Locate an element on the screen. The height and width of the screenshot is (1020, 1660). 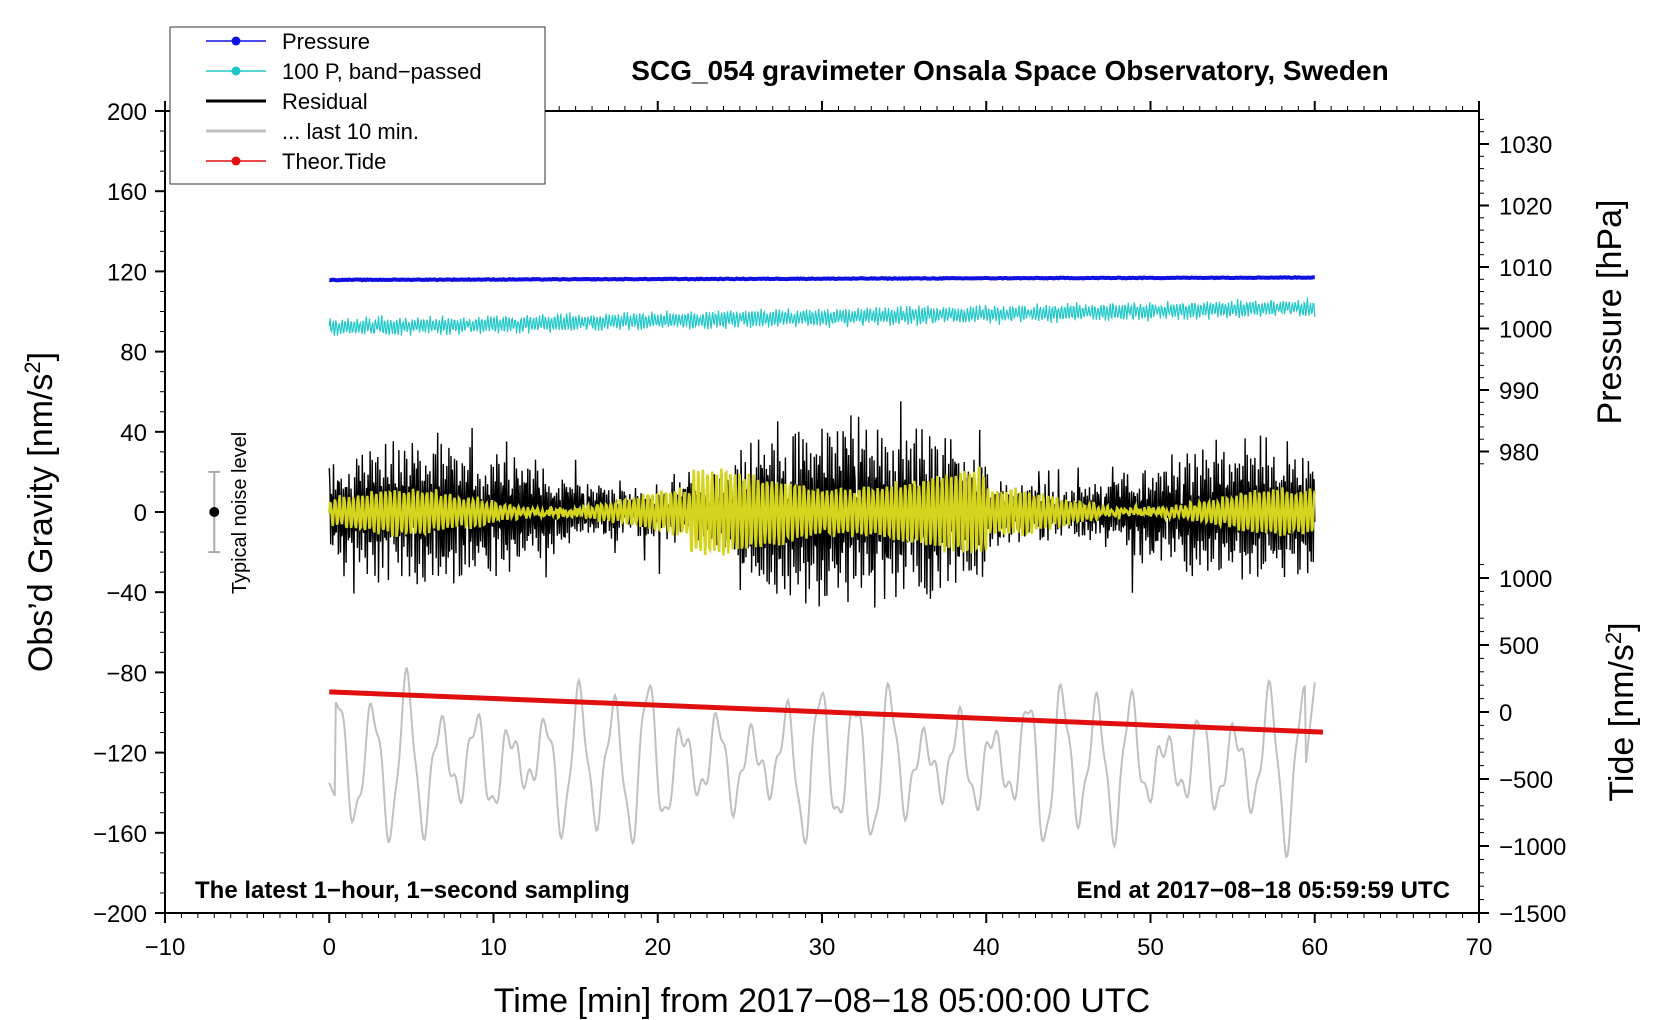
x-tick-label: 50 is located at coordinates (1150, 947).